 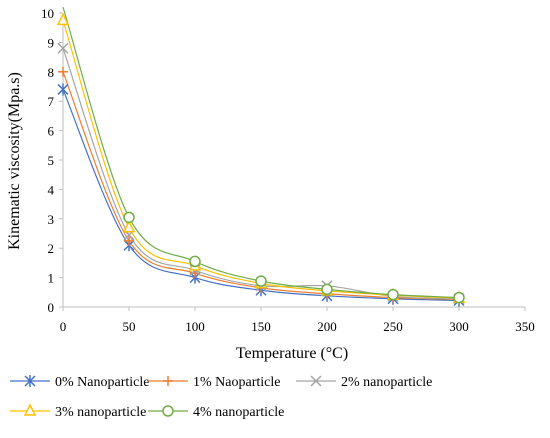 I want to click on x-tick-label: 100, so click(x=195, y=326).